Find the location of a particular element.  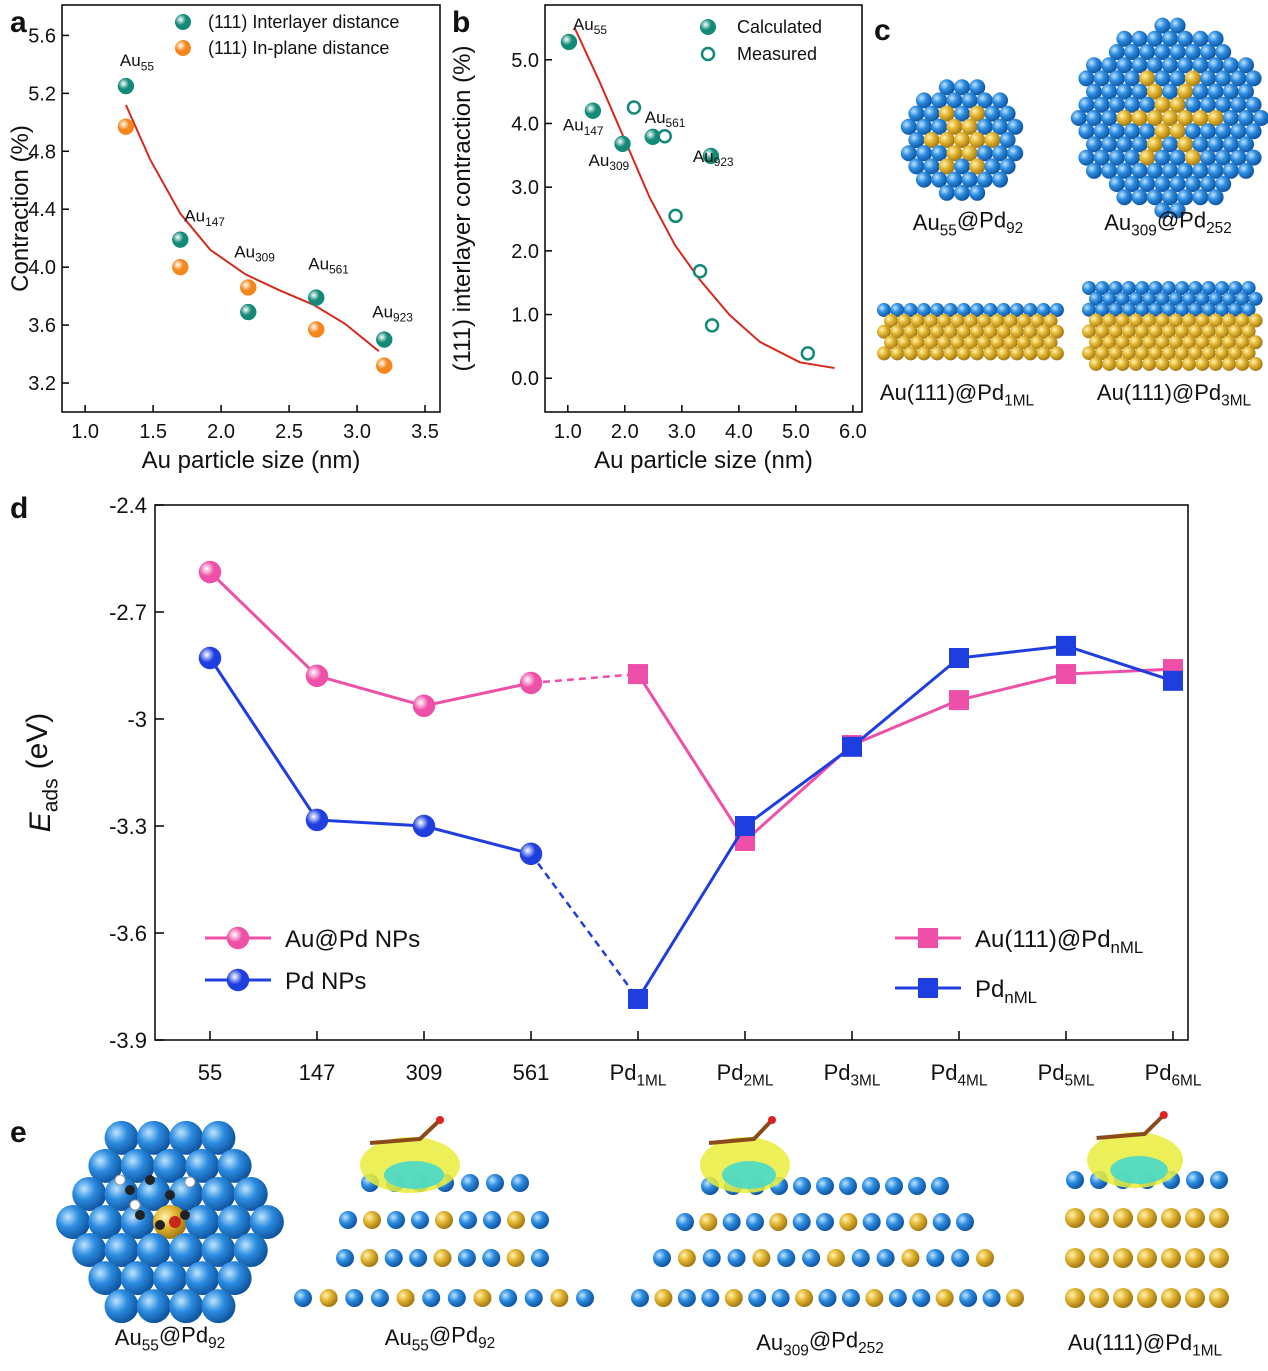

y-tick-label: 3.6 is located at coordinates (42, 326).